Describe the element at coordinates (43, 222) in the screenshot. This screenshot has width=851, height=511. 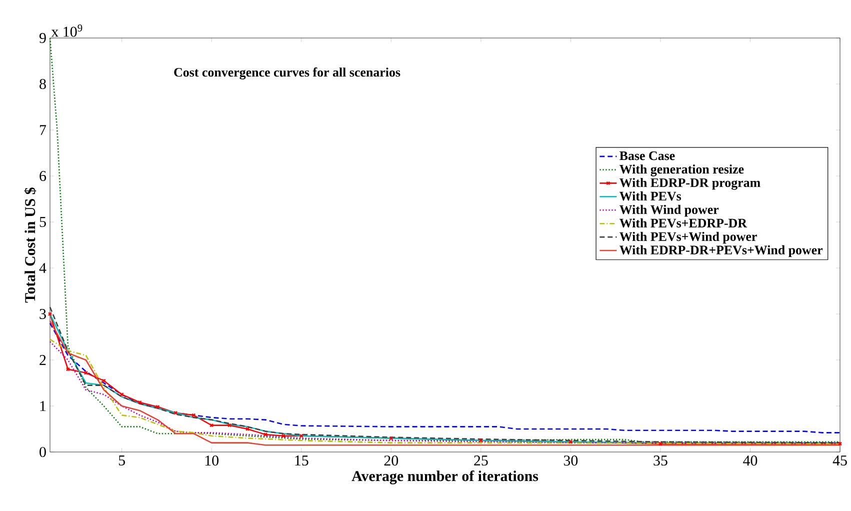
I see `y-tick-label: 5` at that location.